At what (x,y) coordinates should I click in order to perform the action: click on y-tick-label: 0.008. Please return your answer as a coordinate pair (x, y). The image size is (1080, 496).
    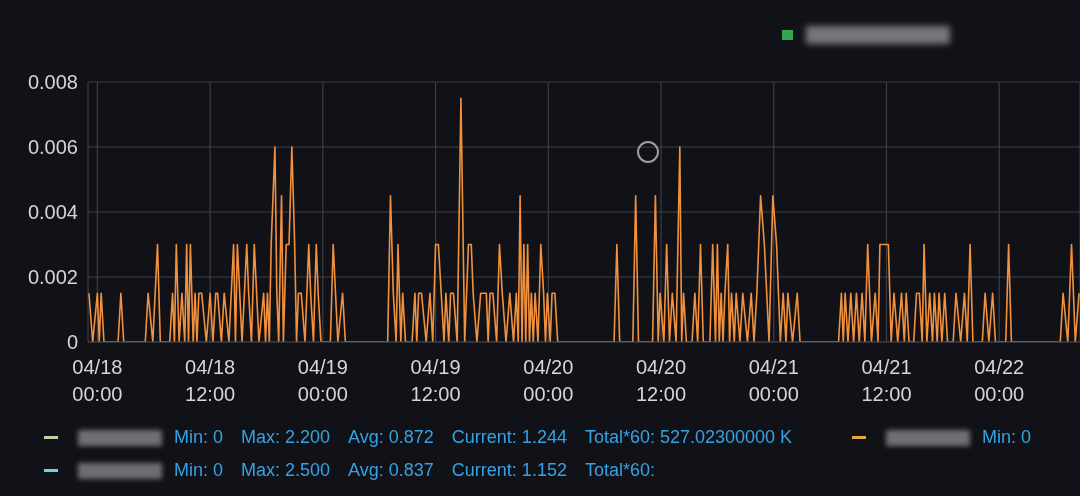
    Looking at the image, I should click on (52, 82).